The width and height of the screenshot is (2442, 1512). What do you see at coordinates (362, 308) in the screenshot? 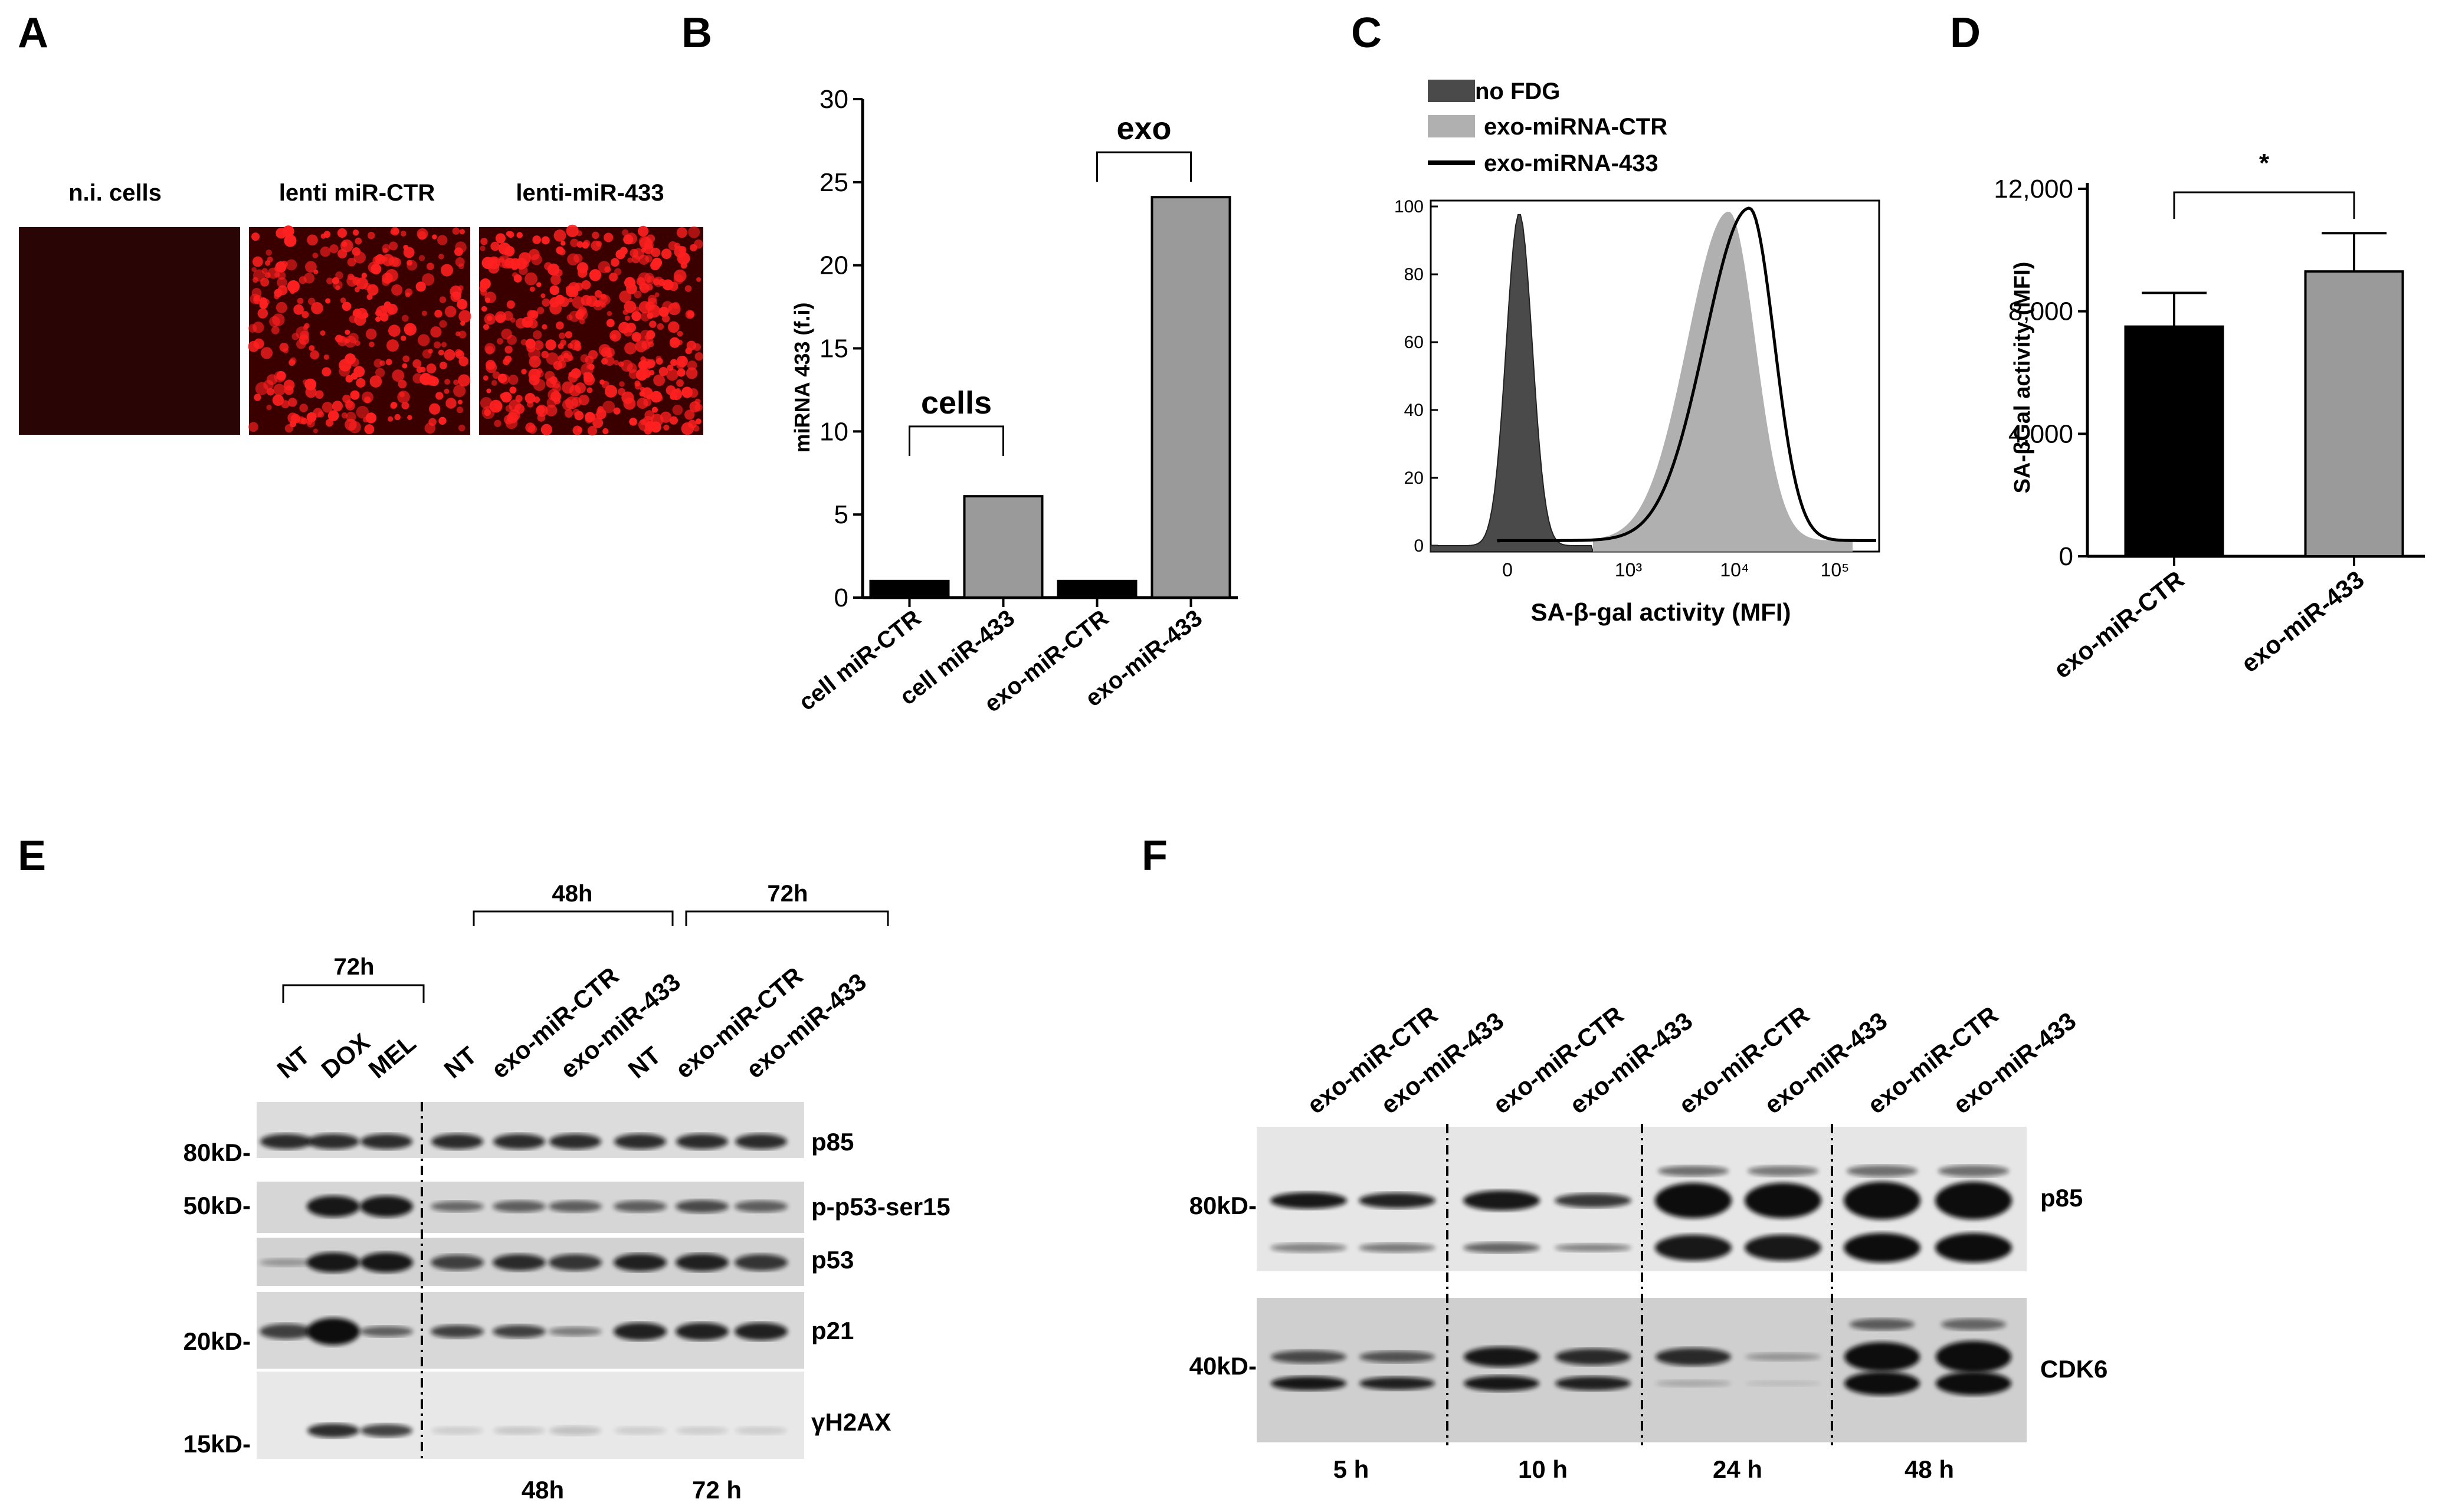
I see `panel-a: n.i. cells lenti miR-CTR lenti-miR-433` at bounding box center [362, 308].